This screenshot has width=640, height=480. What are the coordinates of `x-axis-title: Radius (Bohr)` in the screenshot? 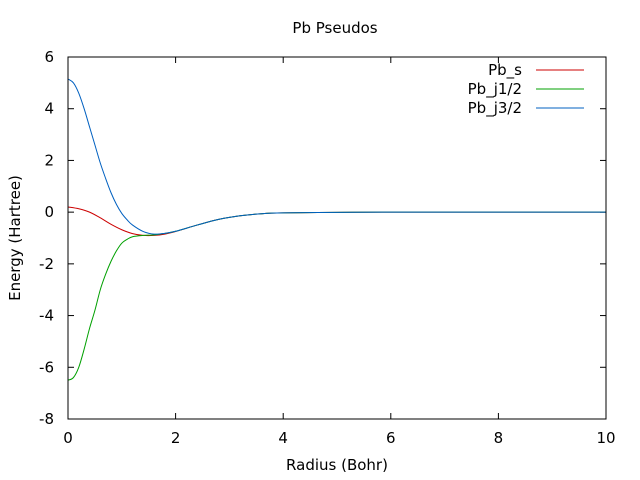 It's located at (337, 465).